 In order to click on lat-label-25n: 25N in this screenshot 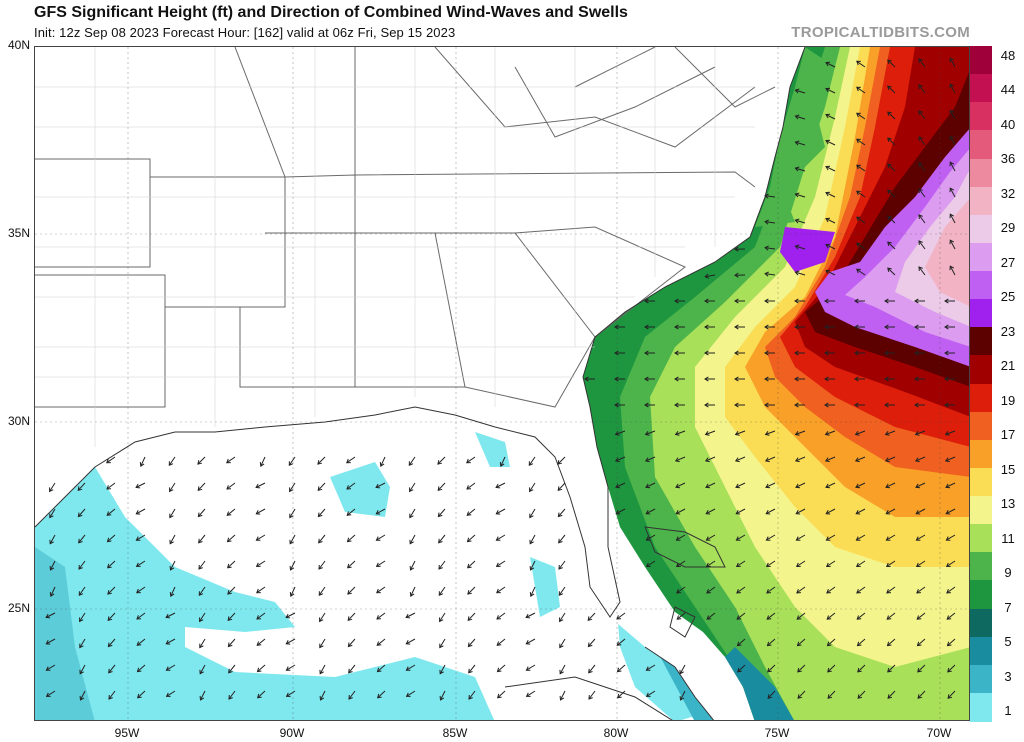, I will do `click(18, 608)`.